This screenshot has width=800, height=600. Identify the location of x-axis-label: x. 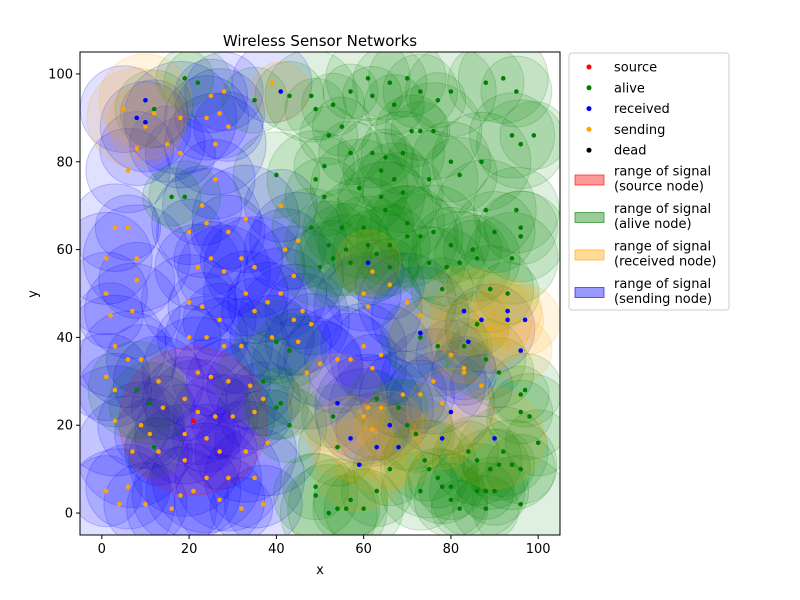
(320, 570).